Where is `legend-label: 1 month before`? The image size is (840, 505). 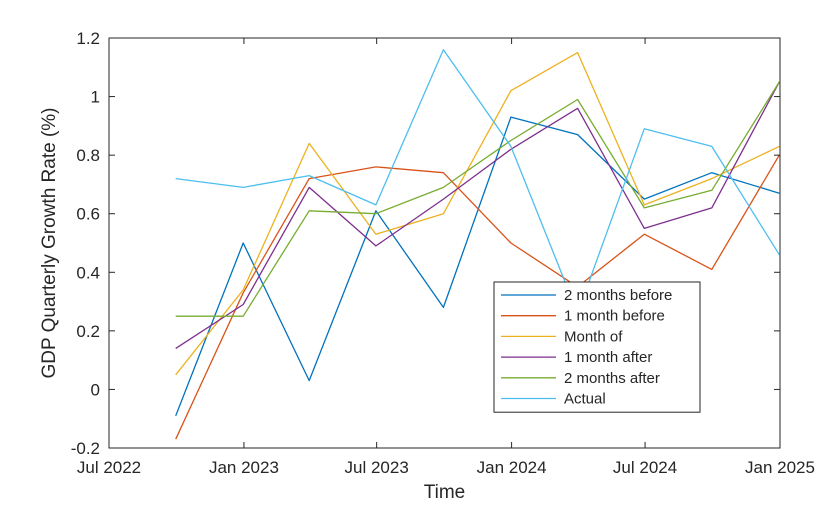
legend-label: 1 month before is located at coordinates (614, 316).